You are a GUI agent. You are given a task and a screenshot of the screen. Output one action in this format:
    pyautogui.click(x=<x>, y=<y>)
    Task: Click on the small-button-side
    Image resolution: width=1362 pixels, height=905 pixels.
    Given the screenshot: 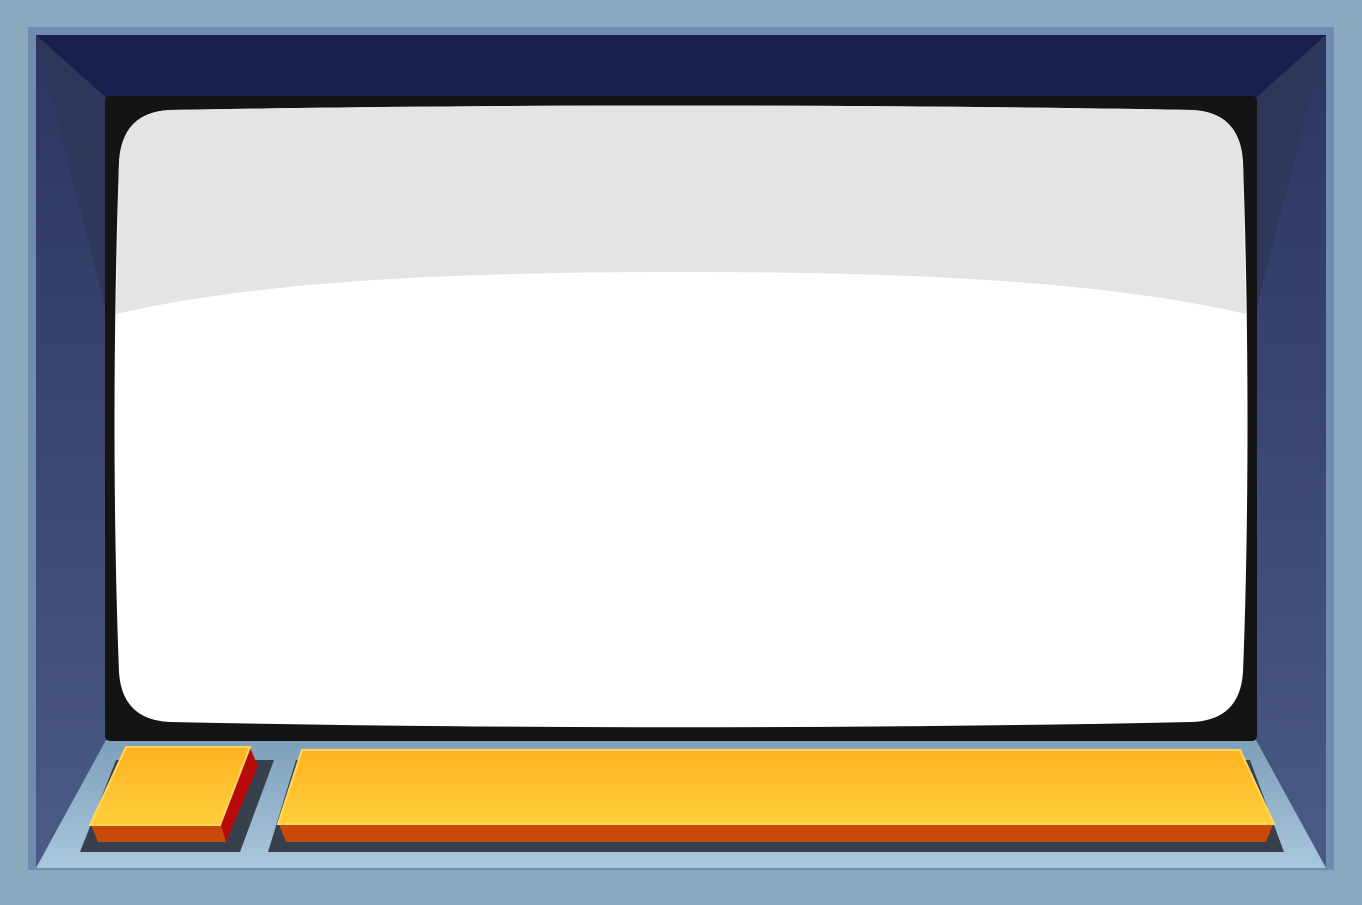 What is the action you would take?
    pyautogui.click(x=238, y=795)
    